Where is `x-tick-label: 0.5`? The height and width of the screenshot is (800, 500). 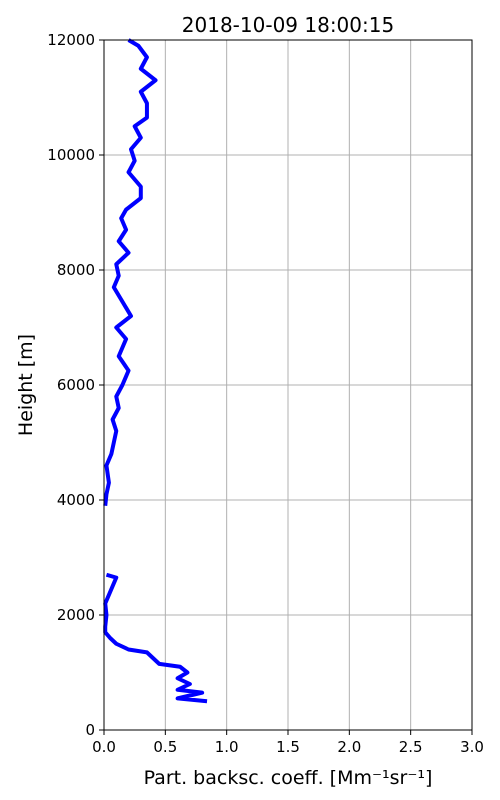
x-tick-label: 0.5 is located at coordinates (165, 747).